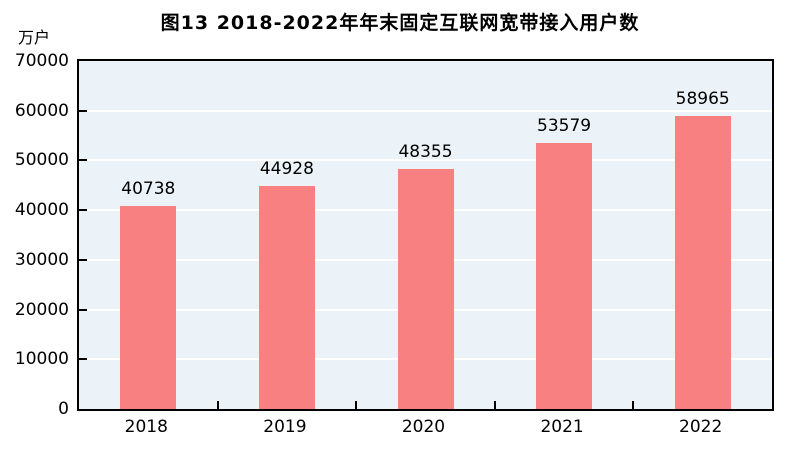 The image size is (800, 458). Describe the element at coordinates (41, 160) in the screenshot. I see `y-axis-tick-label-50000: 50000` at that location.